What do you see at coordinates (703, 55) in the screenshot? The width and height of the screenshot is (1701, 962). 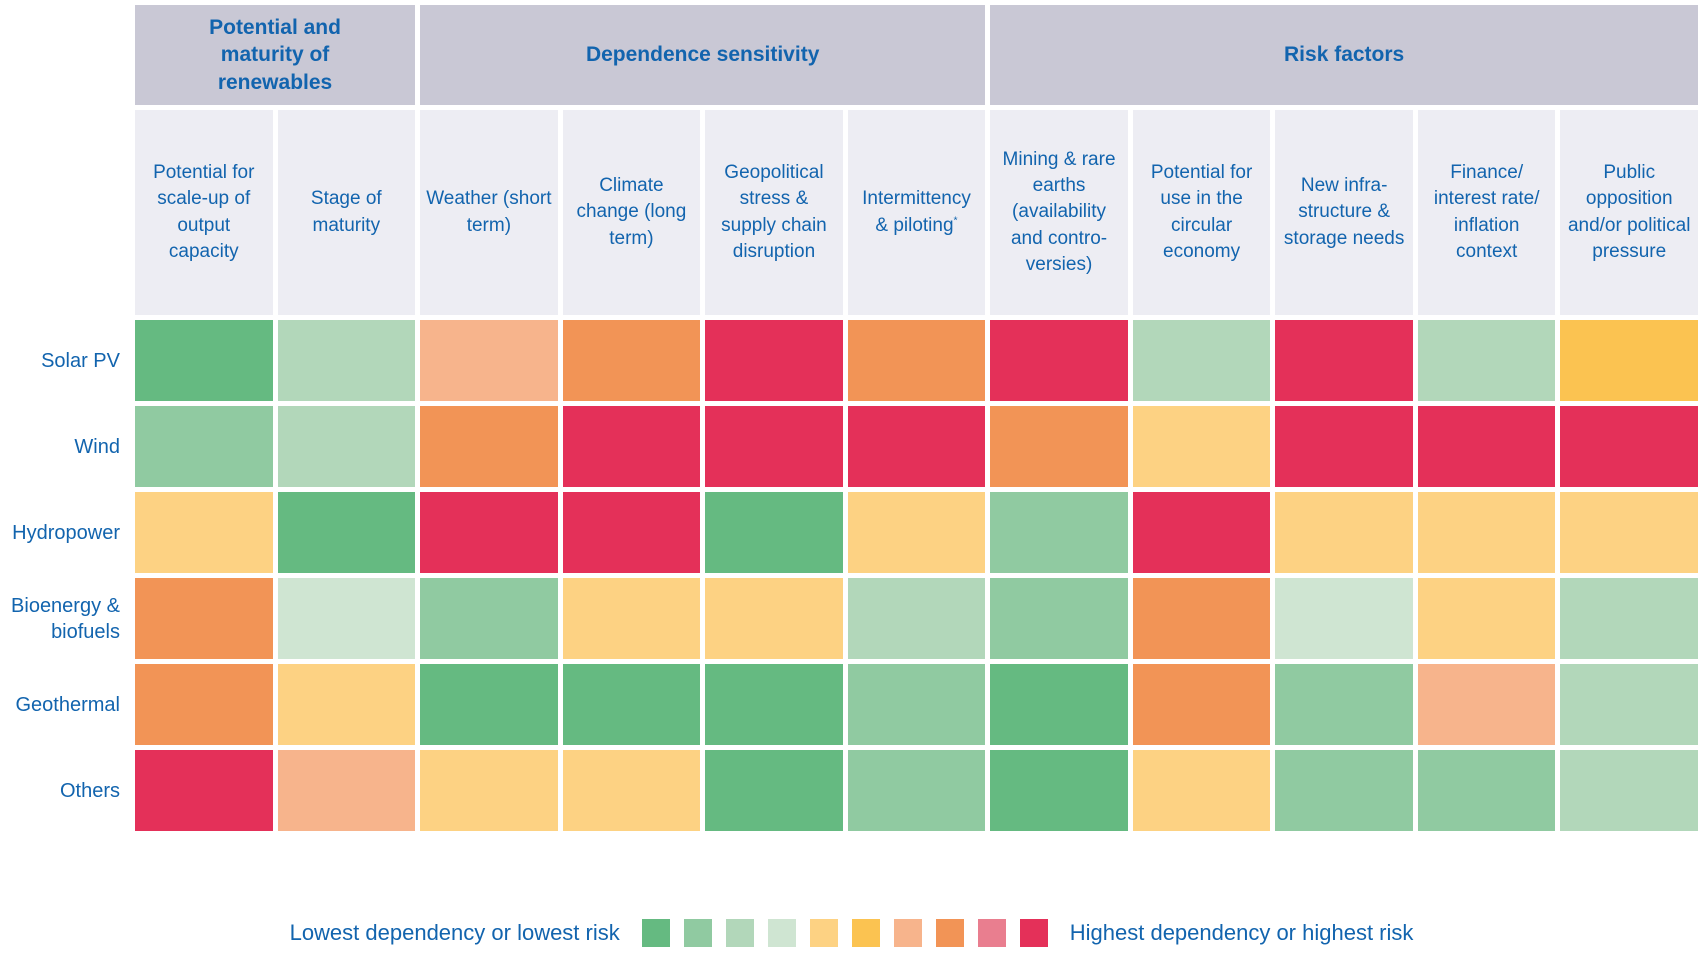 I see `group-header-2: Dependence sensitivity` at bounding box center [703, 55].